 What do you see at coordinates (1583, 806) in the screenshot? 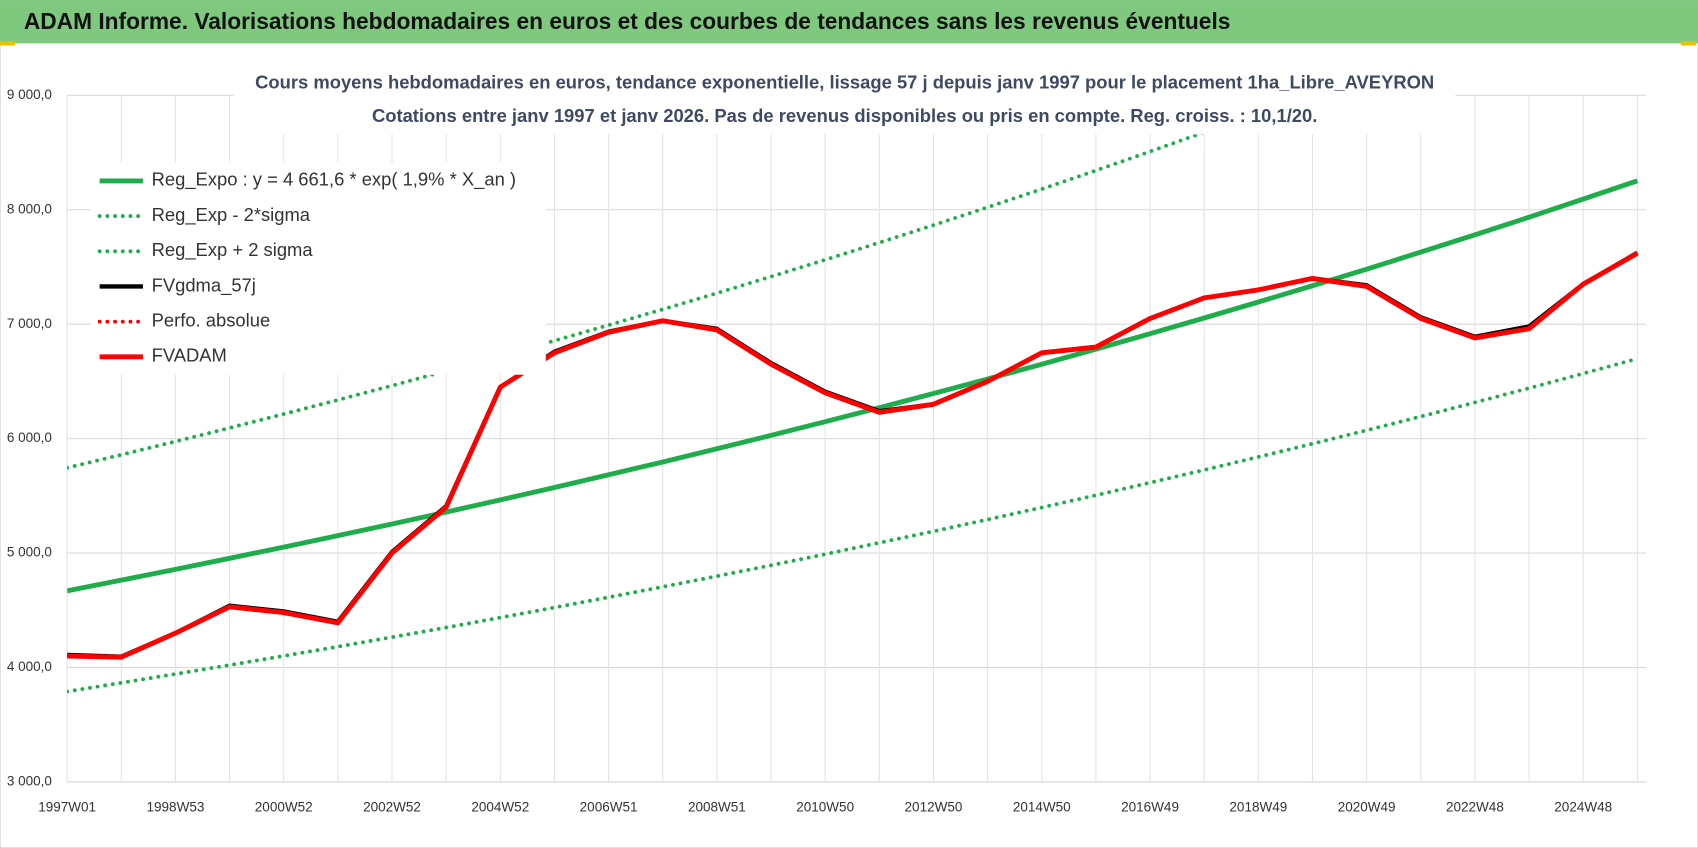
I see `x-tick-label: 2024W48` at bounding box center [1583, 806].